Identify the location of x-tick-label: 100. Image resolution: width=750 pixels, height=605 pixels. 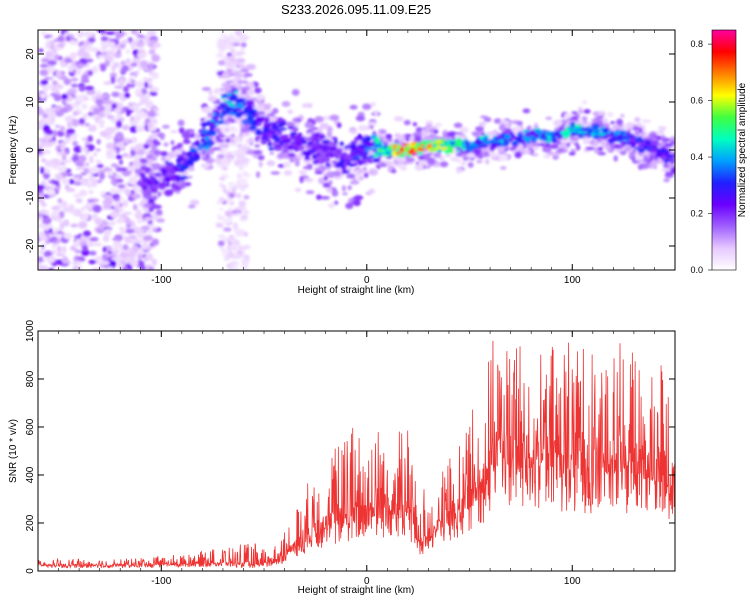
(572, 581).